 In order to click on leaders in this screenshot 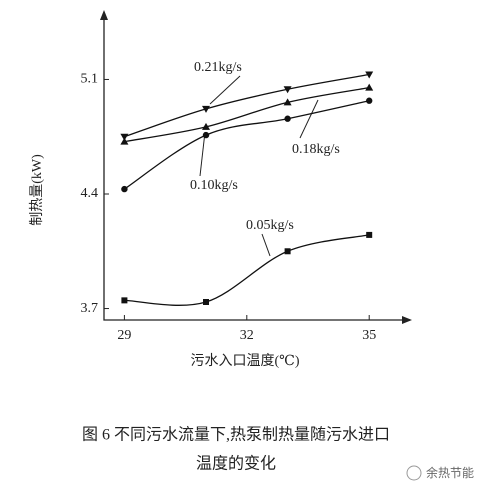, I will do `click(259, 166)`.